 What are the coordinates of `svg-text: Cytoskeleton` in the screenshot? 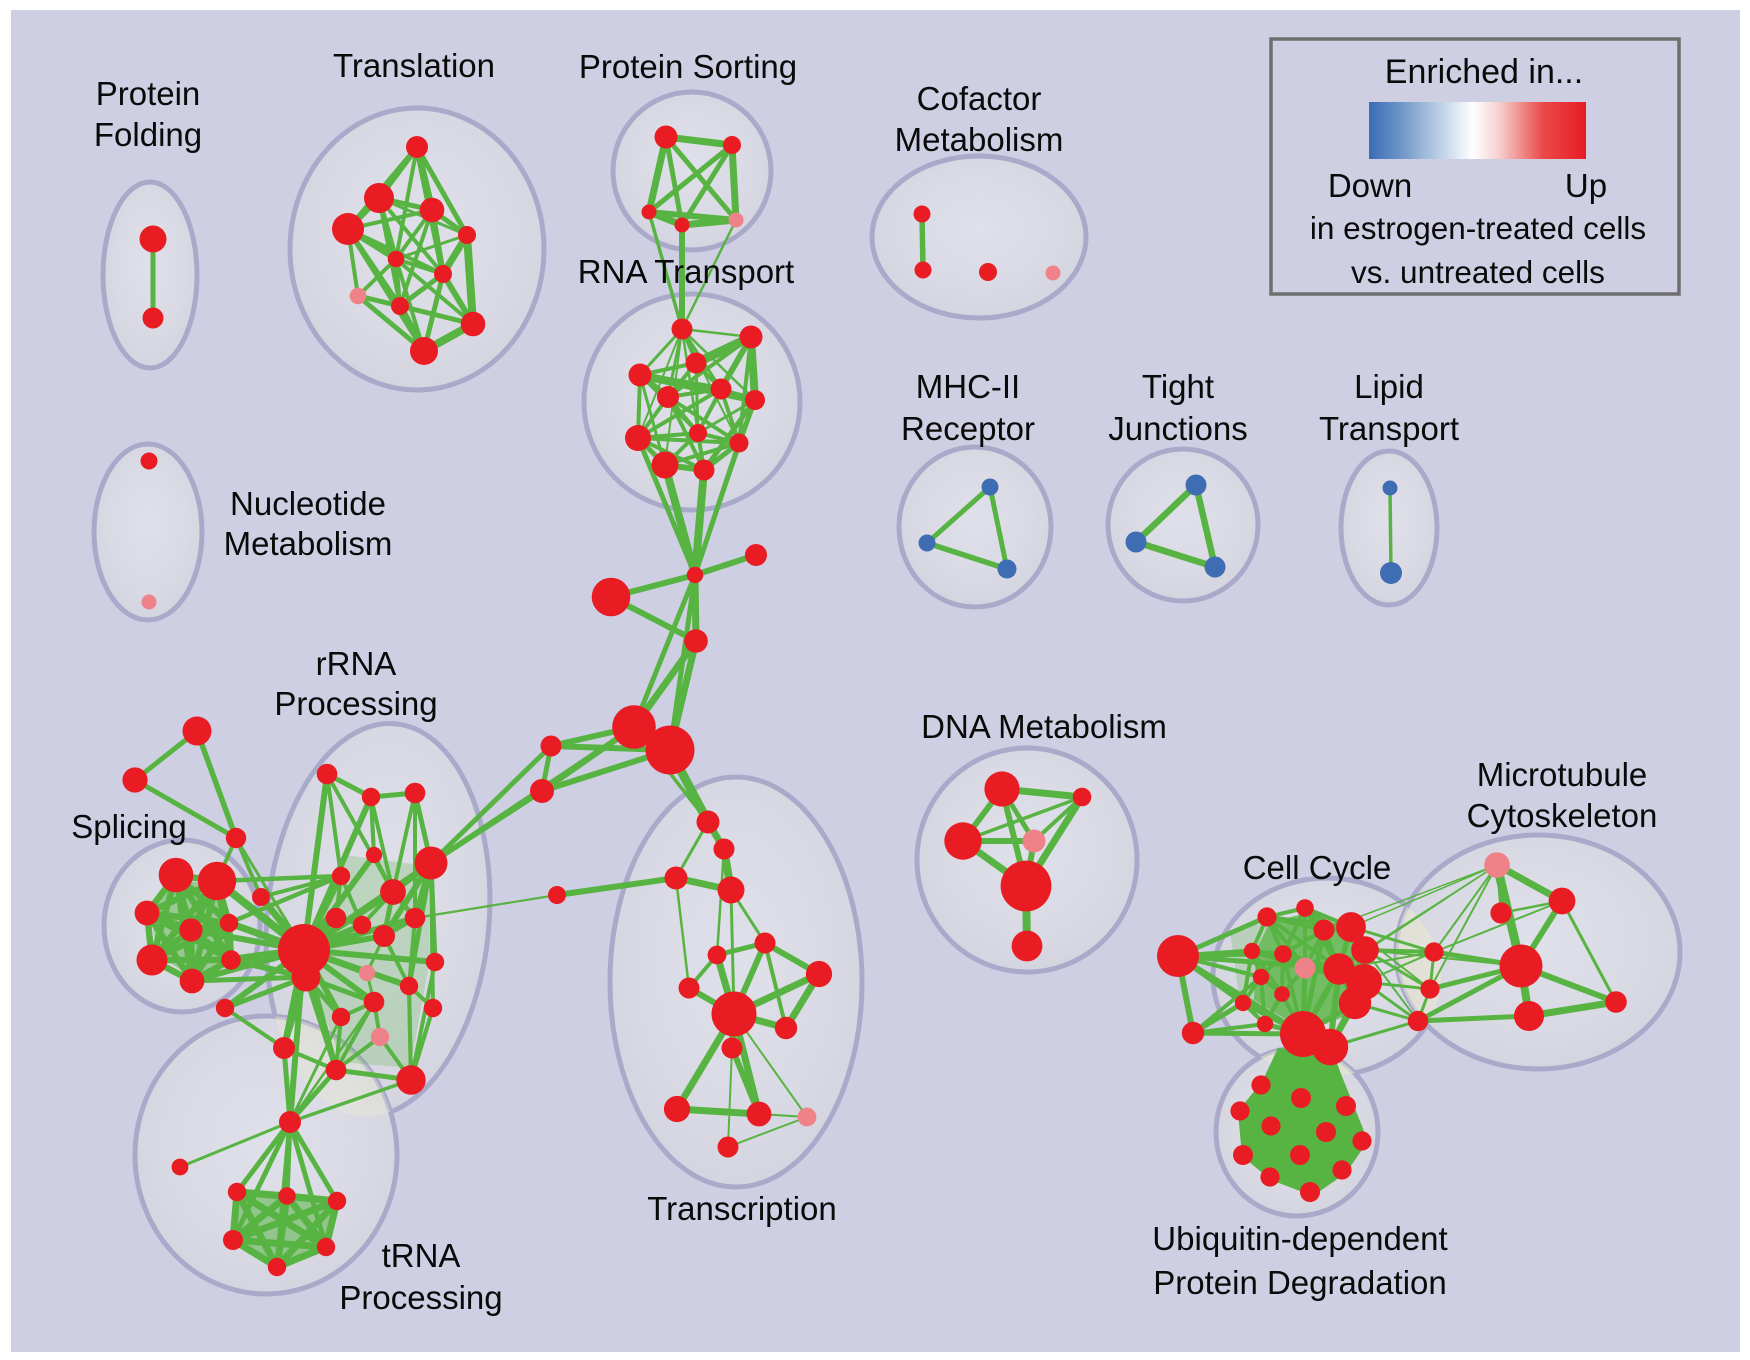 It's located at (1562, 815).